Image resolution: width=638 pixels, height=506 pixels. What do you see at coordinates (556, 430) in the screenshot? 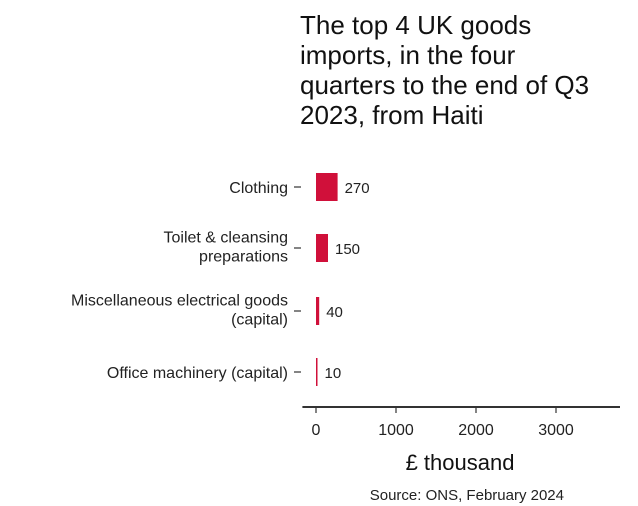
I see `x-tick-label: 3000` at bounding box center [556, 430].